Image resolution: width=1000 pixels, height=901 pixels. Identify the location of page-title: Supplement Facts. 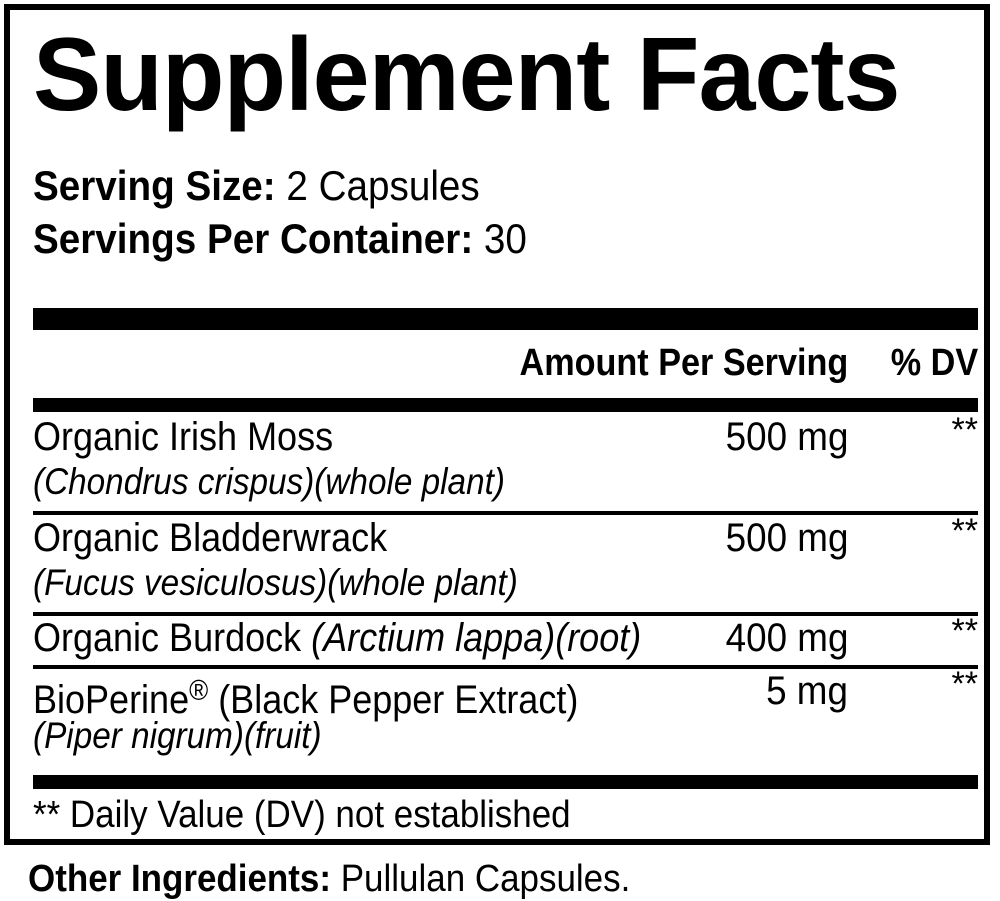
(467, 75).